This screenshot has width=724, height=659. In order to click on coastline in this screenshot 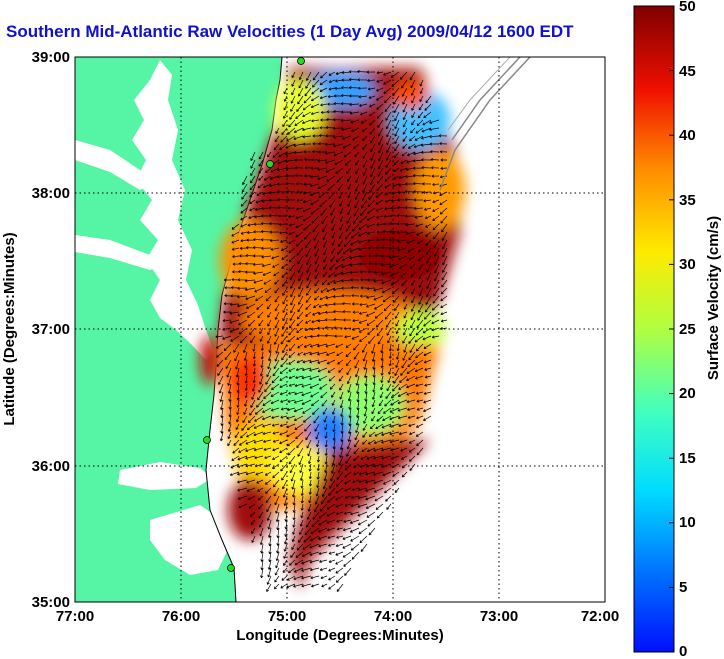, I will do `click(244, 329)`.